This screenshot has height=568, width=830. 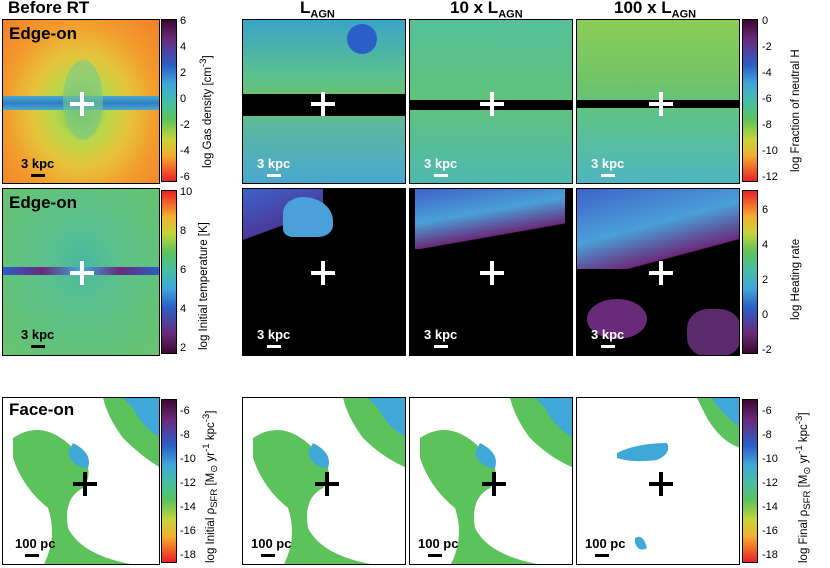 What do you see at coordinates (169, 100) in the screenshot?
I see `colorbar-gas-density` at bounding box center [169, 100].